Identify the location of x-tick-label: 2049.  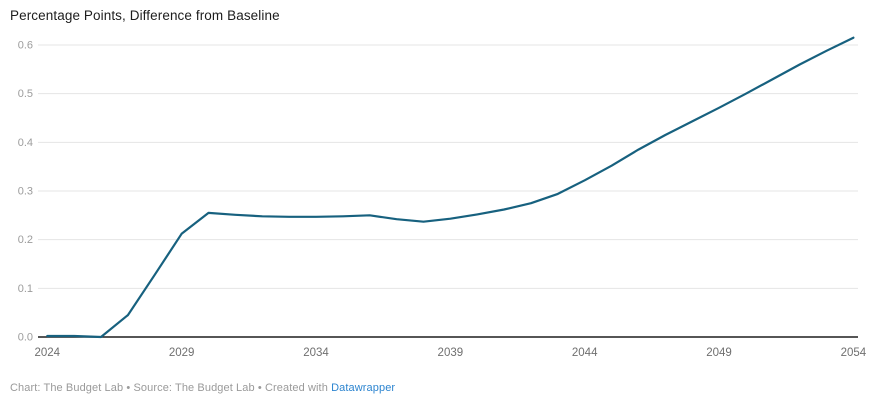
(719, 353).